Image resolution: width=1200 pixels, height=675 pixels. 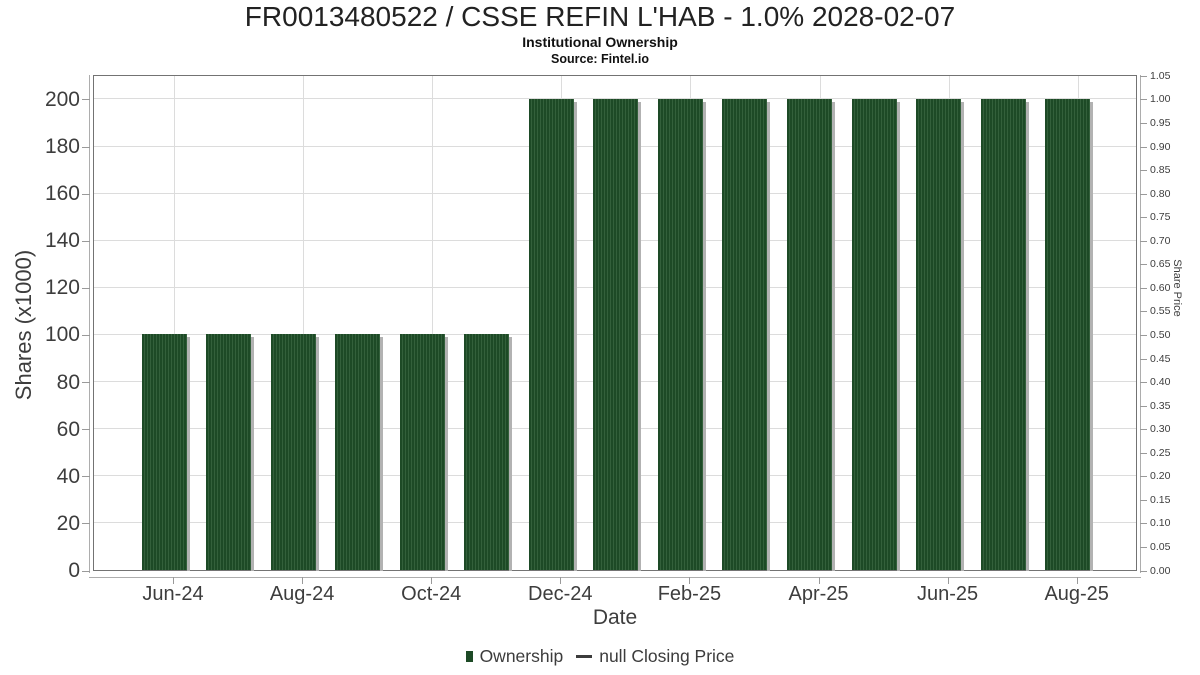 What do you see at coordinates (62, 241) in the screenshot?
I see `left-axis-tick-label: 140` at bounding box center [62, 241].